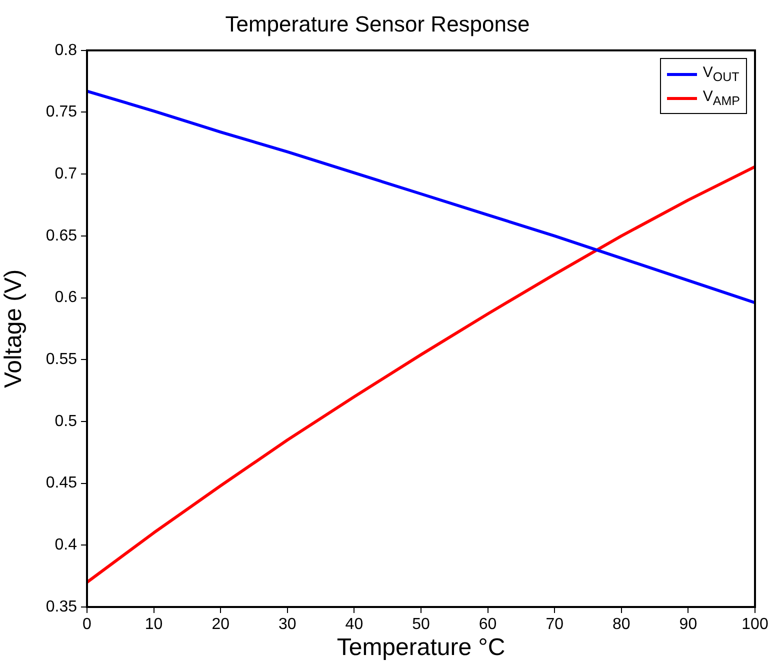  Describe the element at coordinates (621, 625) in the screenshot. I see `x-tick-label: 80` at that location.